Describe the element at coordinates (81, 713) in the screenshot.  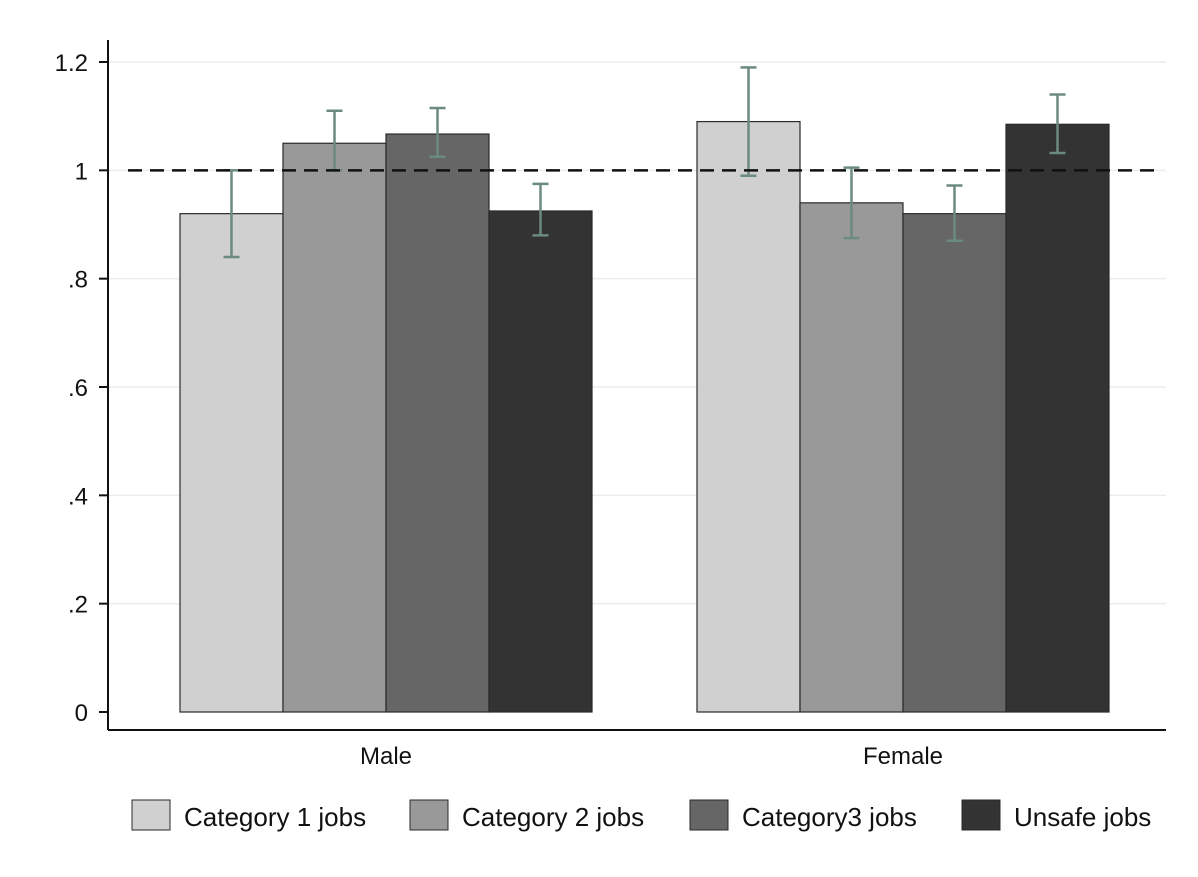
I see `y-tick-label: 0` at that location.